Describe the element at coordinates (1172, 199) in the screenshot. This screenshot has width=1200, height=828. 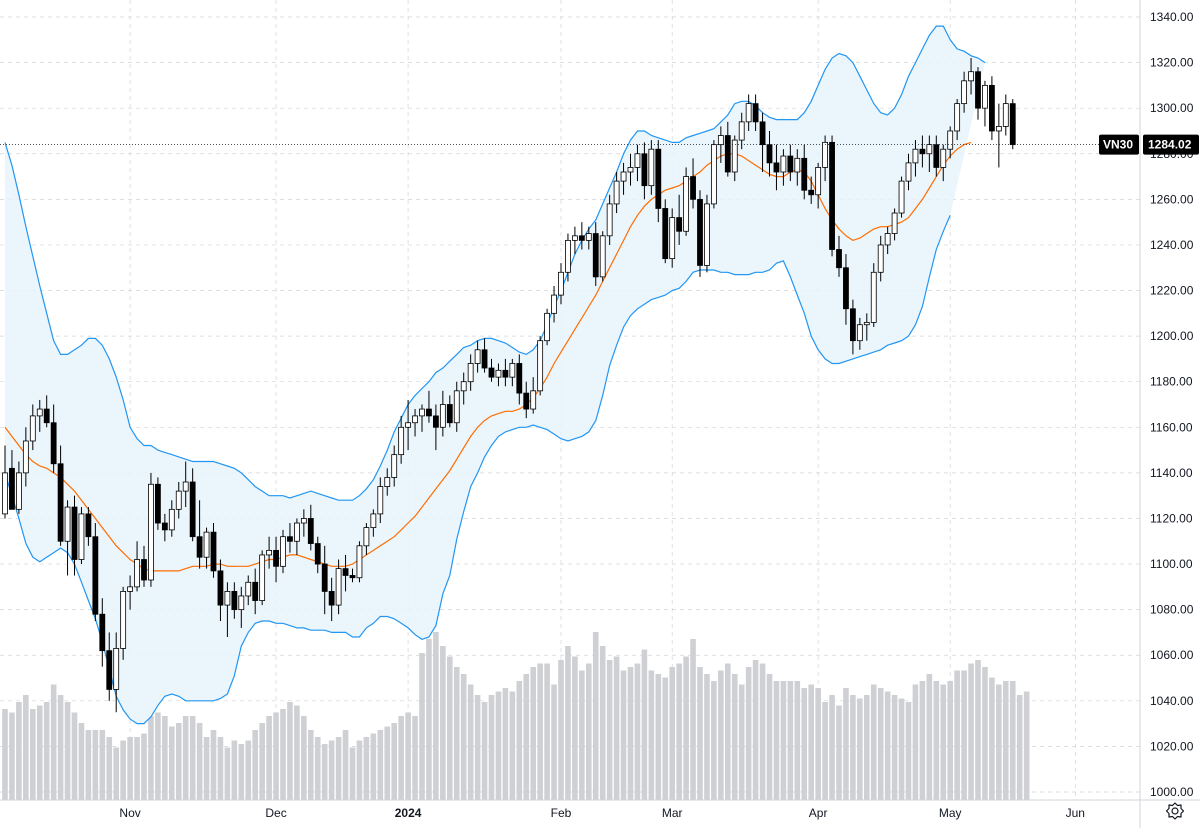
I see `y-tick-label: 1260.00` at that location.